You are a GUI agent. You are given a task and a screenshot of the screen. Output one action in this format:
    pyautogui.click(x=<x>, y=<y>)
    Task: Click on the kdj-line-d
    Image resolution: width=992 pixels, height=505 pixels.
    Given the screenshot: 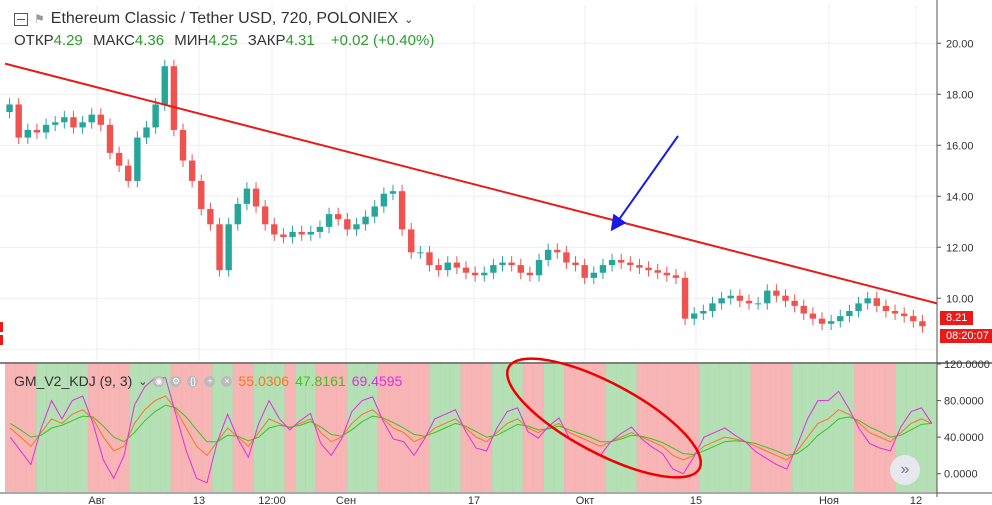 What is the action you would take?
    pyautogui.click(x=470, y=430)
    